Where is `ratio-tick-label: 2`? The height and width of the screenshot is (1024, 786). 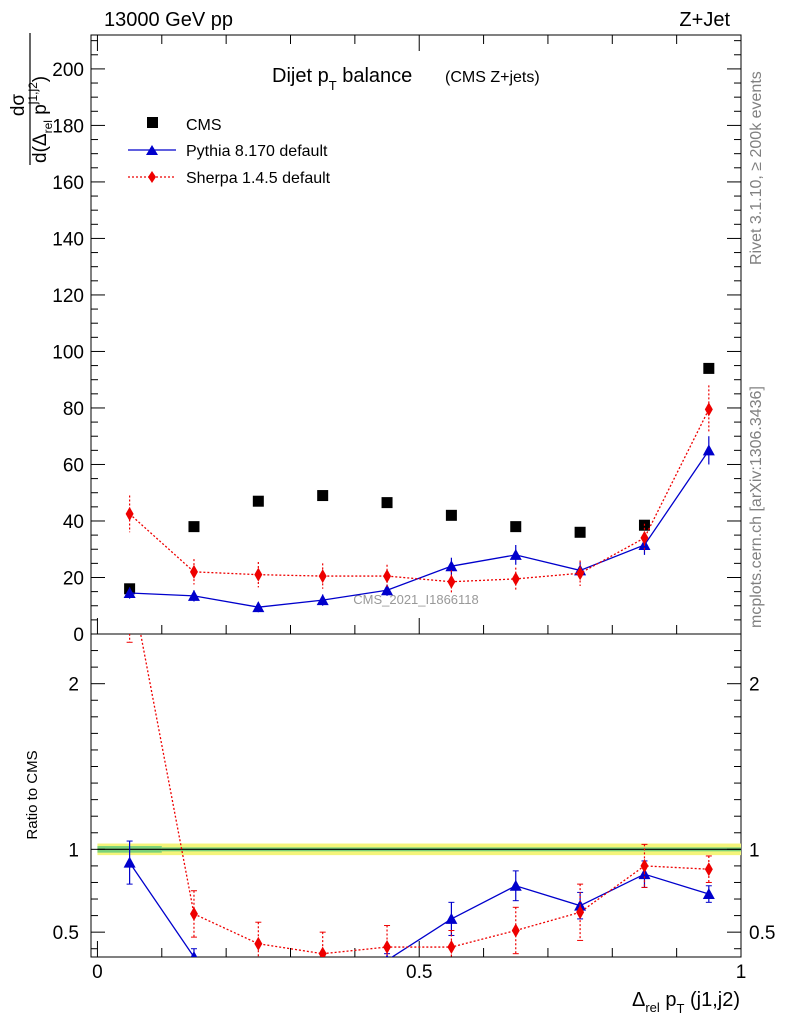 ratio-tick-label: 2 is located at coordinates (73, 685).